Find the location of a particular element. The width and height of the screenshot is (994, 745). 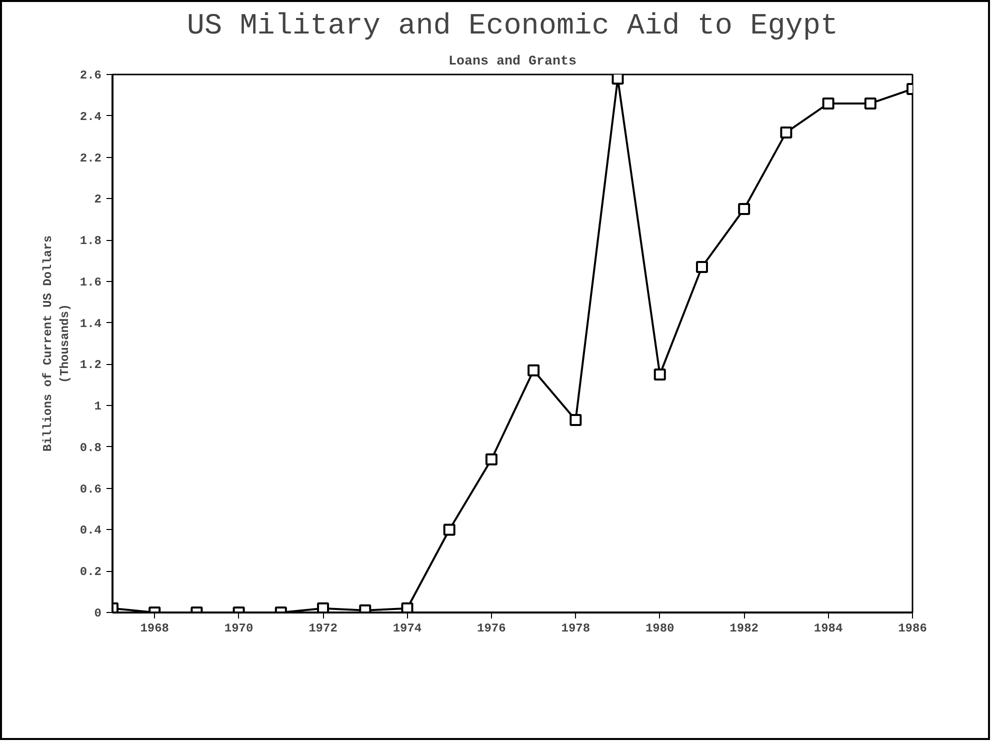

x-tick-label: 1986 is located at coordinates (912, 629).